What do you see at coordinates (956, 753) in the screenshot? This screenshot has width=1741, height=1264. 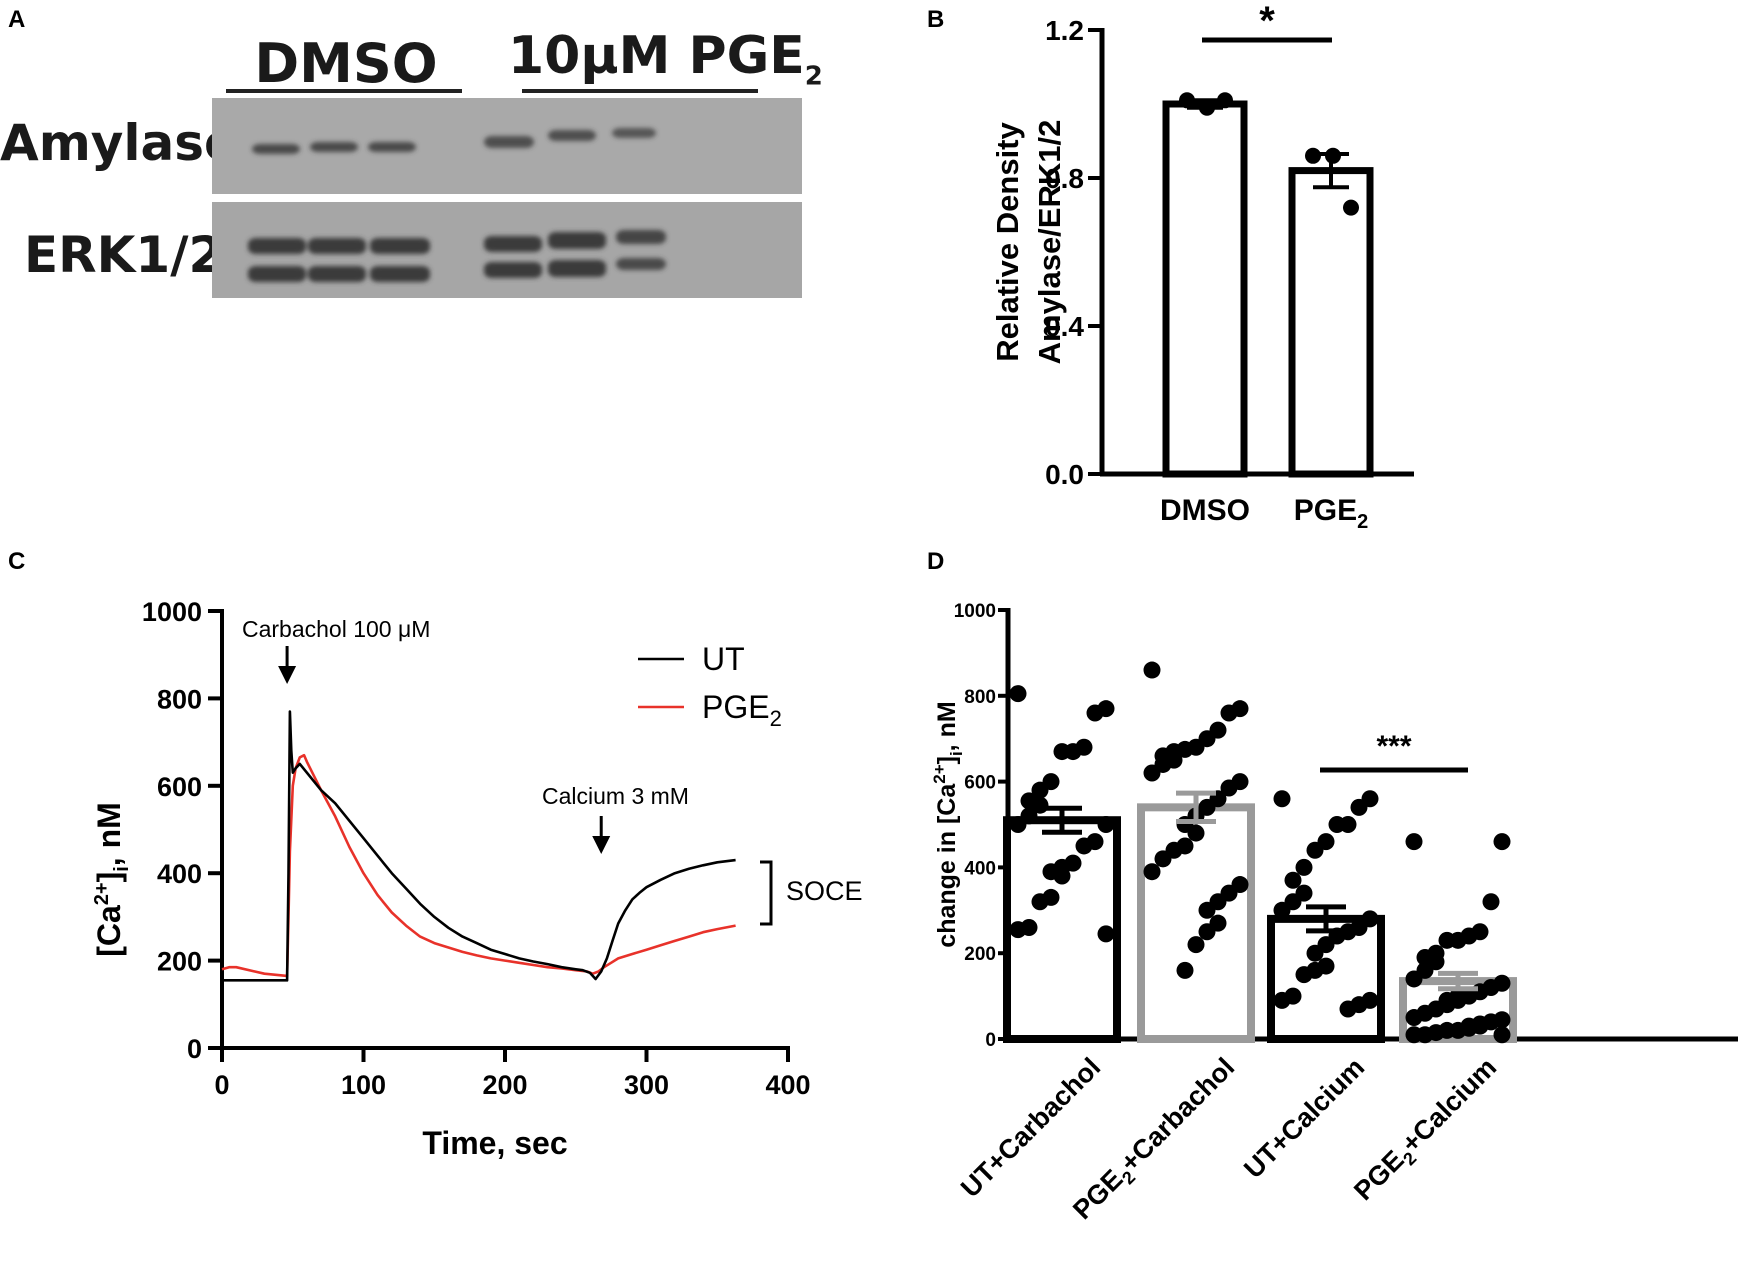 I see `chart-d-y-label-sub: i` at bounding box center [956, 753].